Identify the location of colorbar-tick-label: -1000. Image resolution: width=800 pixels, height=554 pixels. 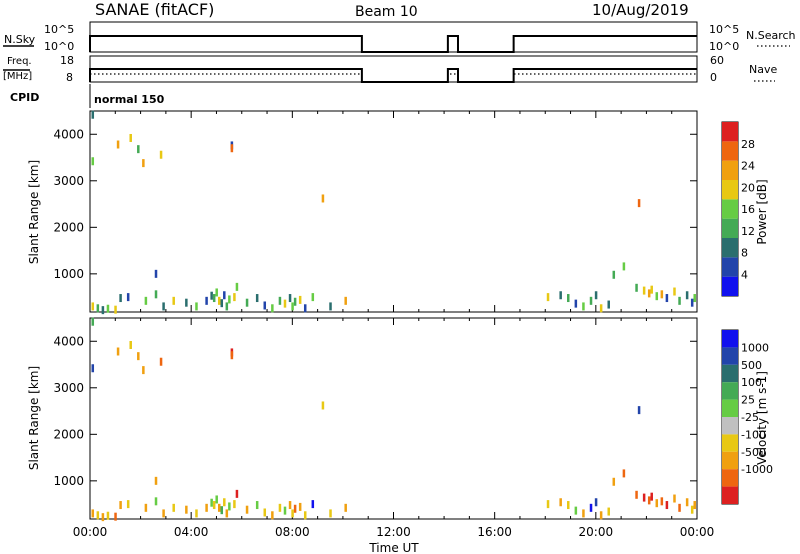
(757, 469).